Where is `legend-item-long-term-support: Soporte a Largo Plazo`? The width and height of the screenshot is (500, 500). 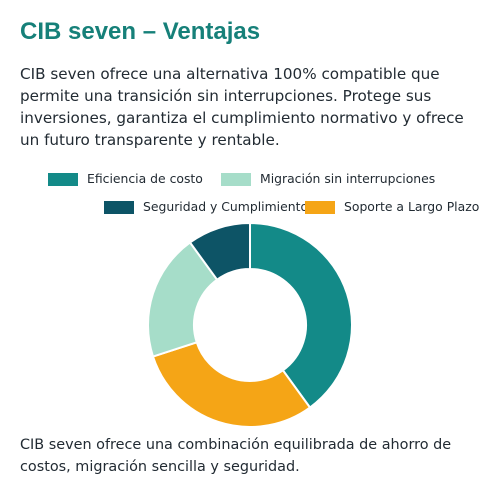 legend-item-long-term-support: Soporte a Largo Plazo is located at coordinates (392, 207).